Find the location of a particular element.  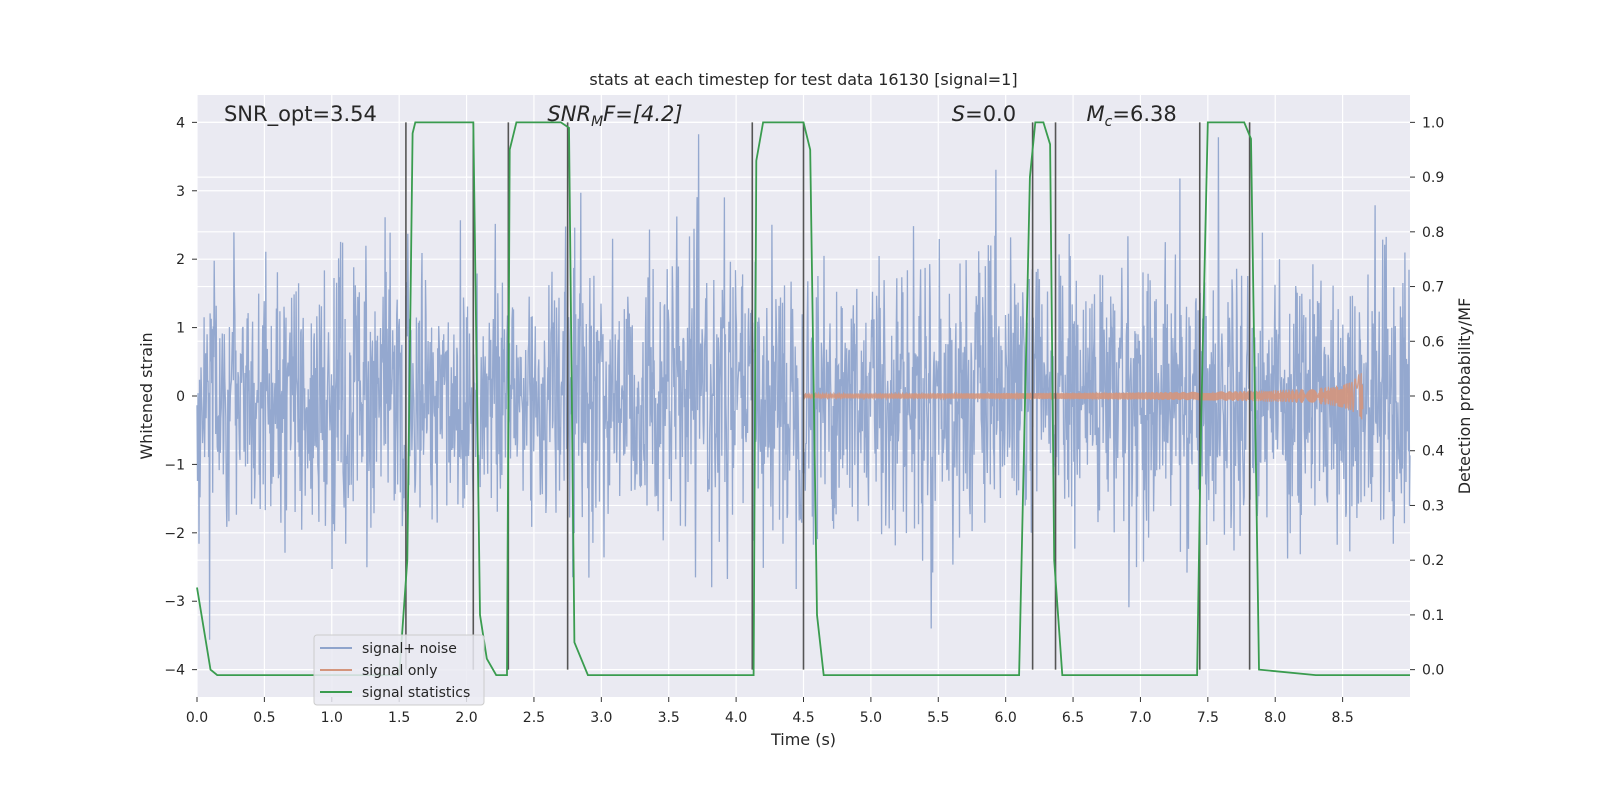

x-tick-label: 1.5 is located at coordinates (399, 718).